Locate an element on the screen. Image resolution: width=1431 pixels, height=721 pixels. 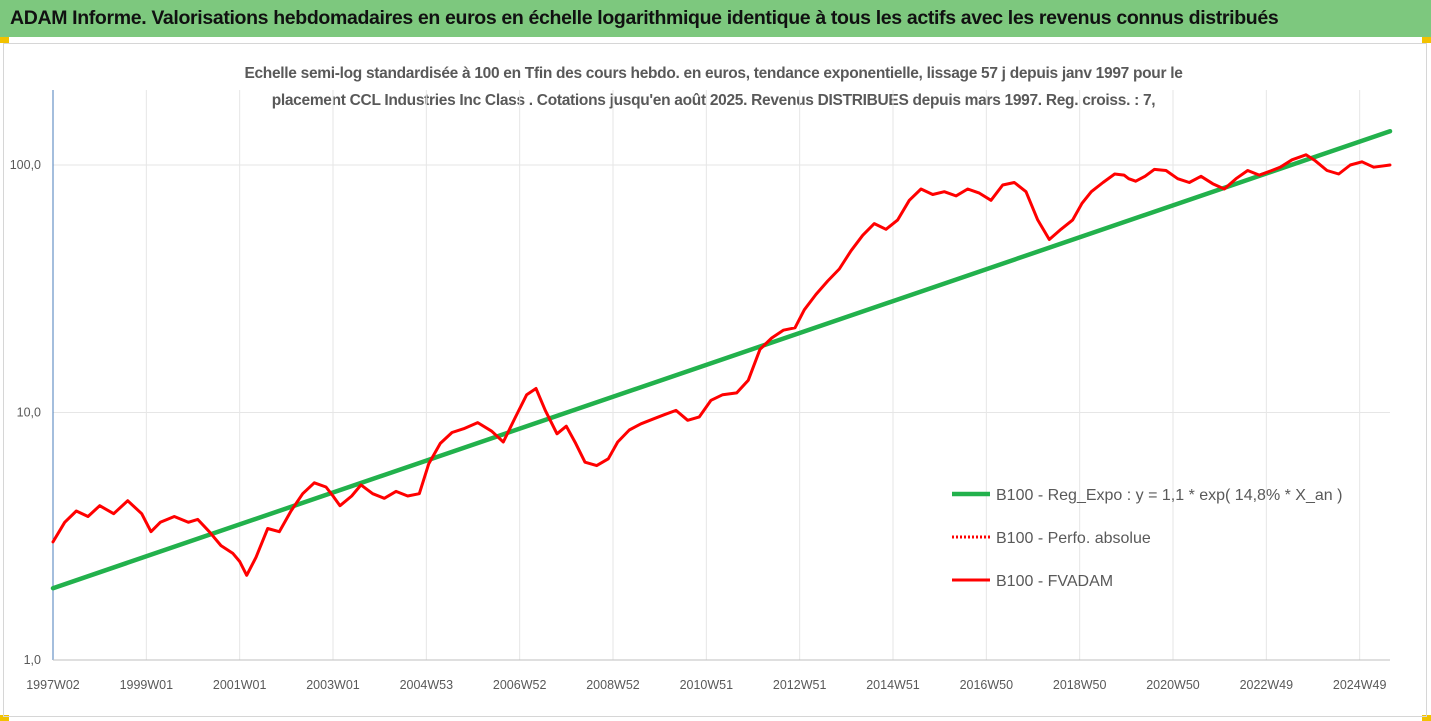
x-tick-label: 2024W49 is located at coordinates (1360, 685).